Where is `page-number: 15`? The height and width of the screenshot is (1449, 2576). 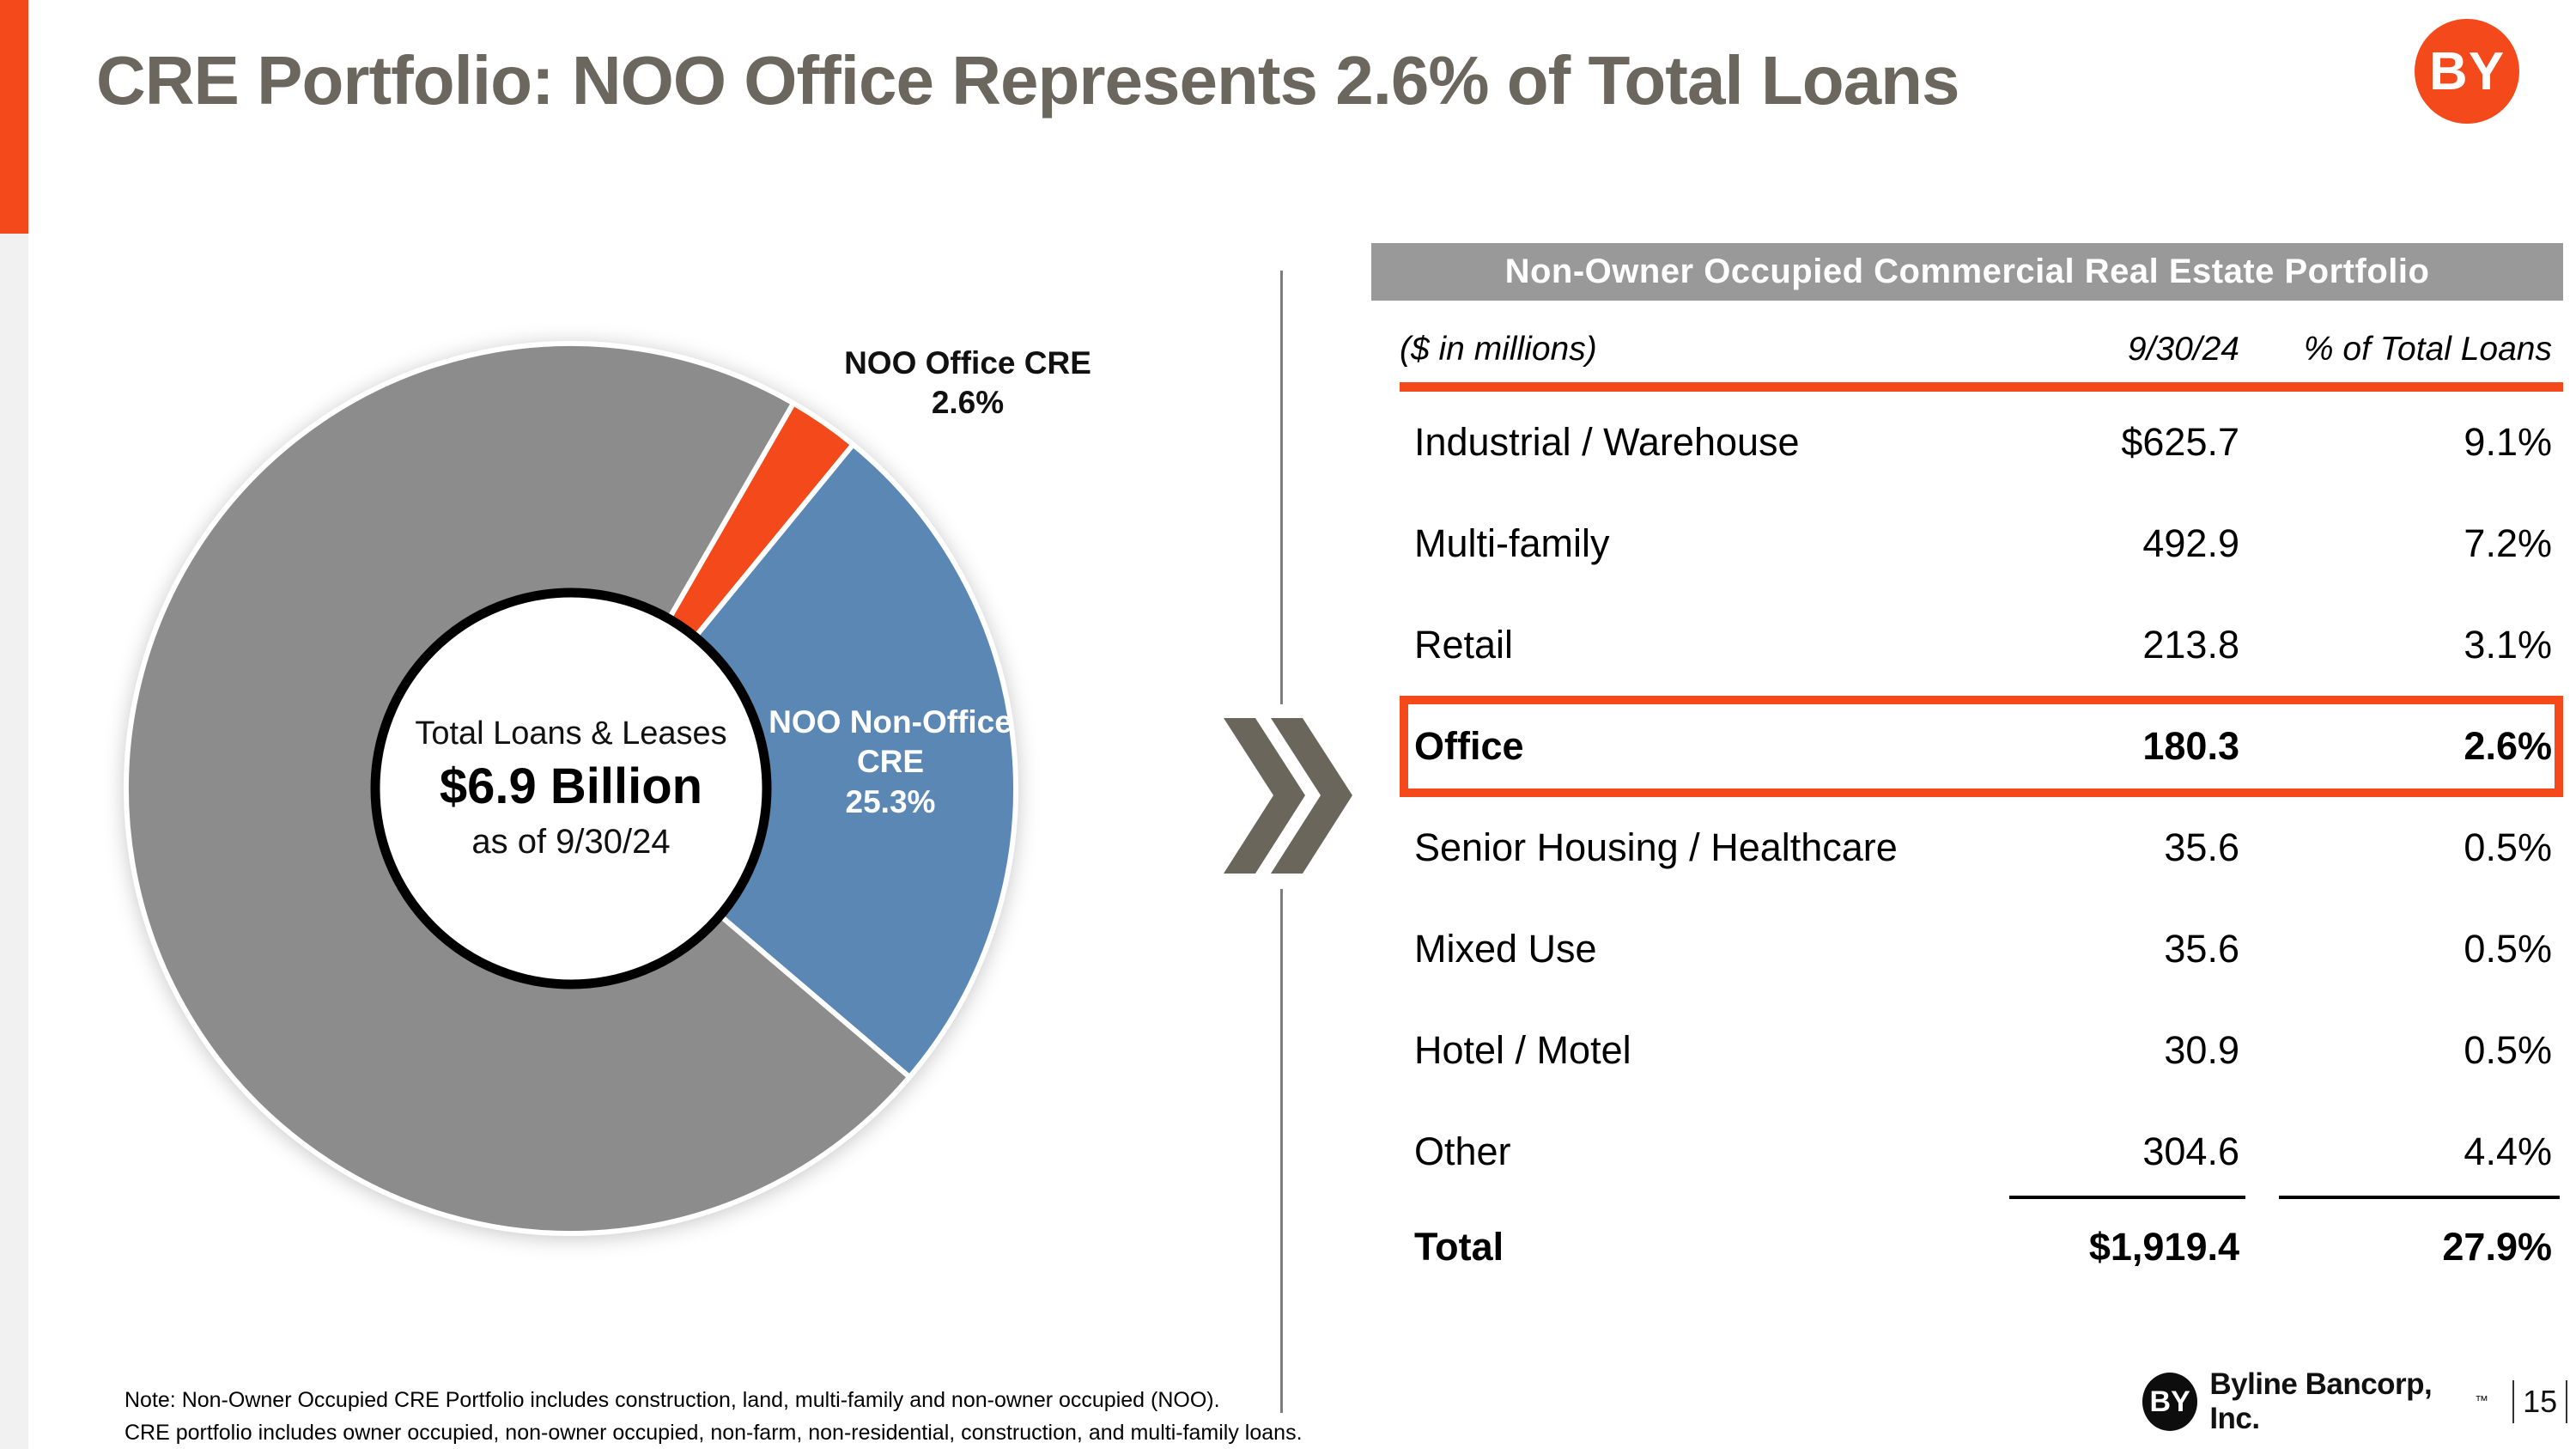
page-number: 15 is located at coordinates (2540, 1401).